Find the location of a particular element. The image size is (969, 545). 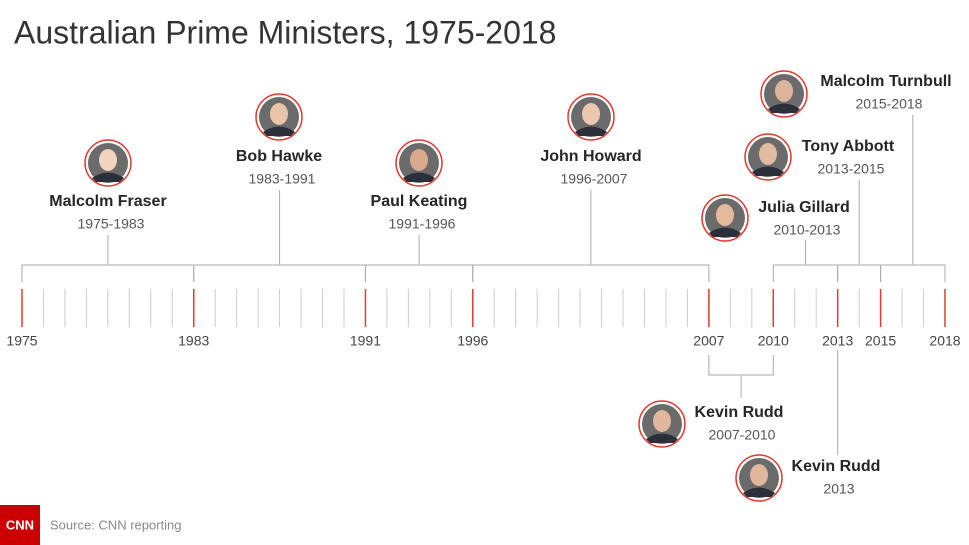

period-name: Julia Gillard is located at coordinates (804, 207).